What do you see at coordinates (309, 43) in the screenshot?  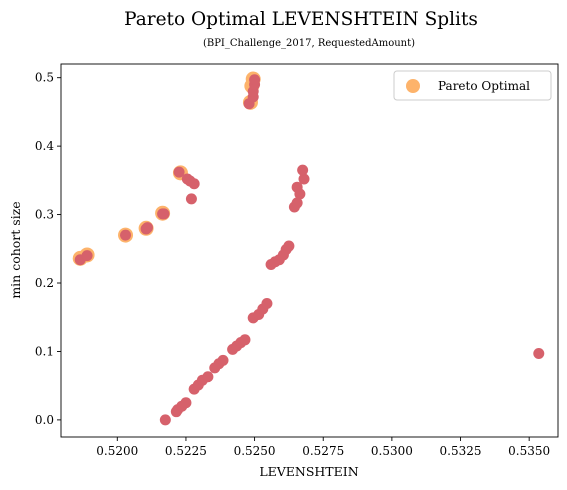 I see `chart-subtitle: (BPI_Challenge_2017, RequestedAmount)` at bounding box center [309, 43].